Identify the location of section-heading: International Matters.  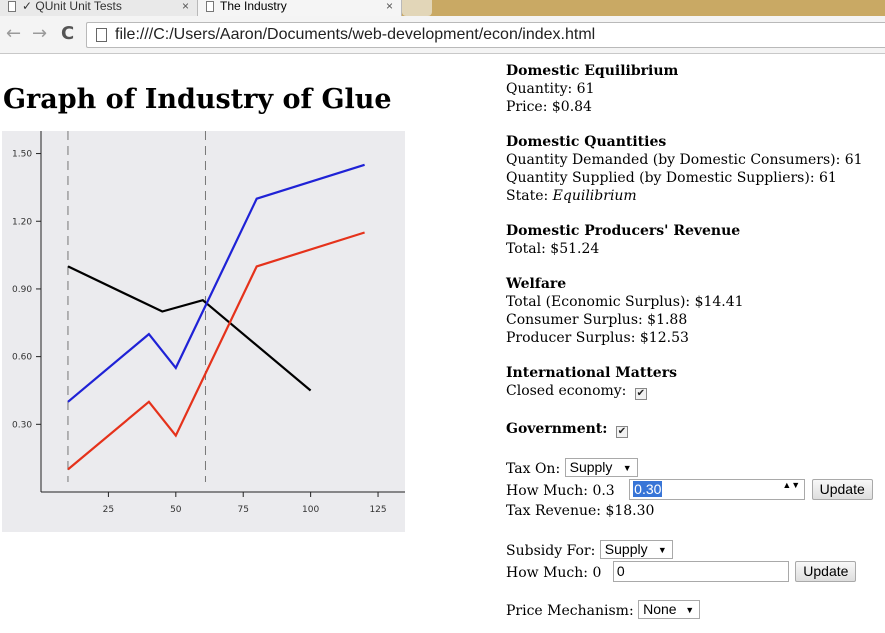
(591, 373).